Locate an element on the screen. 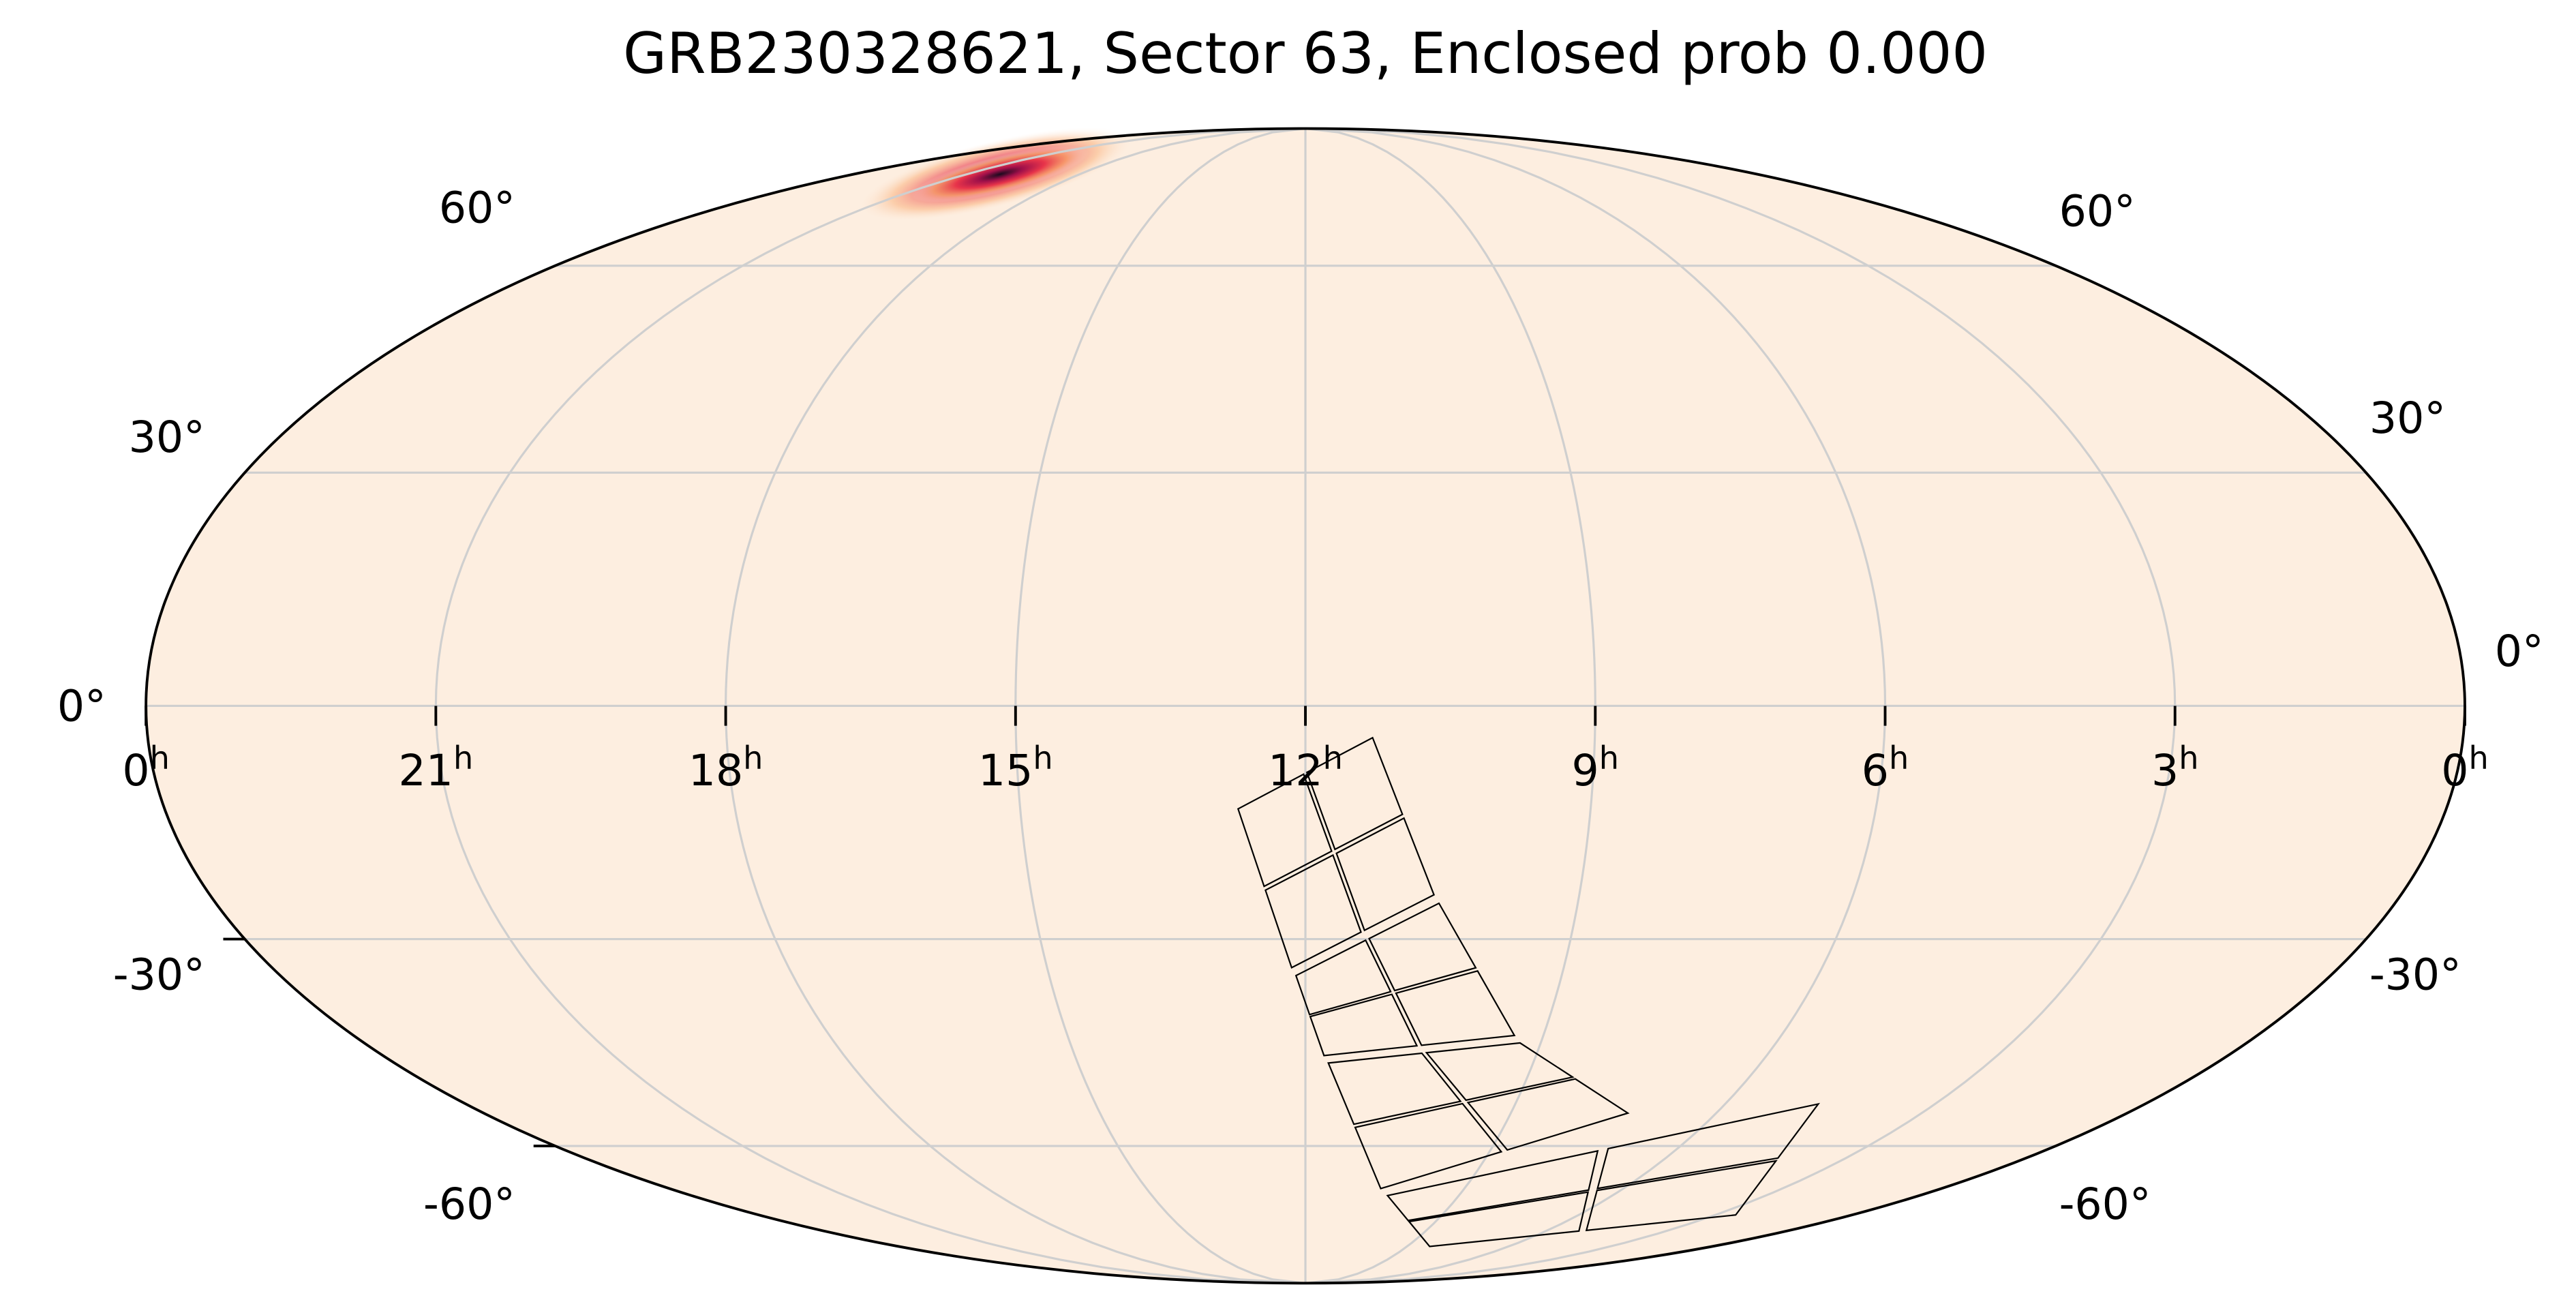 This screenshot has width=2576, height=1315. x-tick-label: 9h is located at coordinates (1596, 768).